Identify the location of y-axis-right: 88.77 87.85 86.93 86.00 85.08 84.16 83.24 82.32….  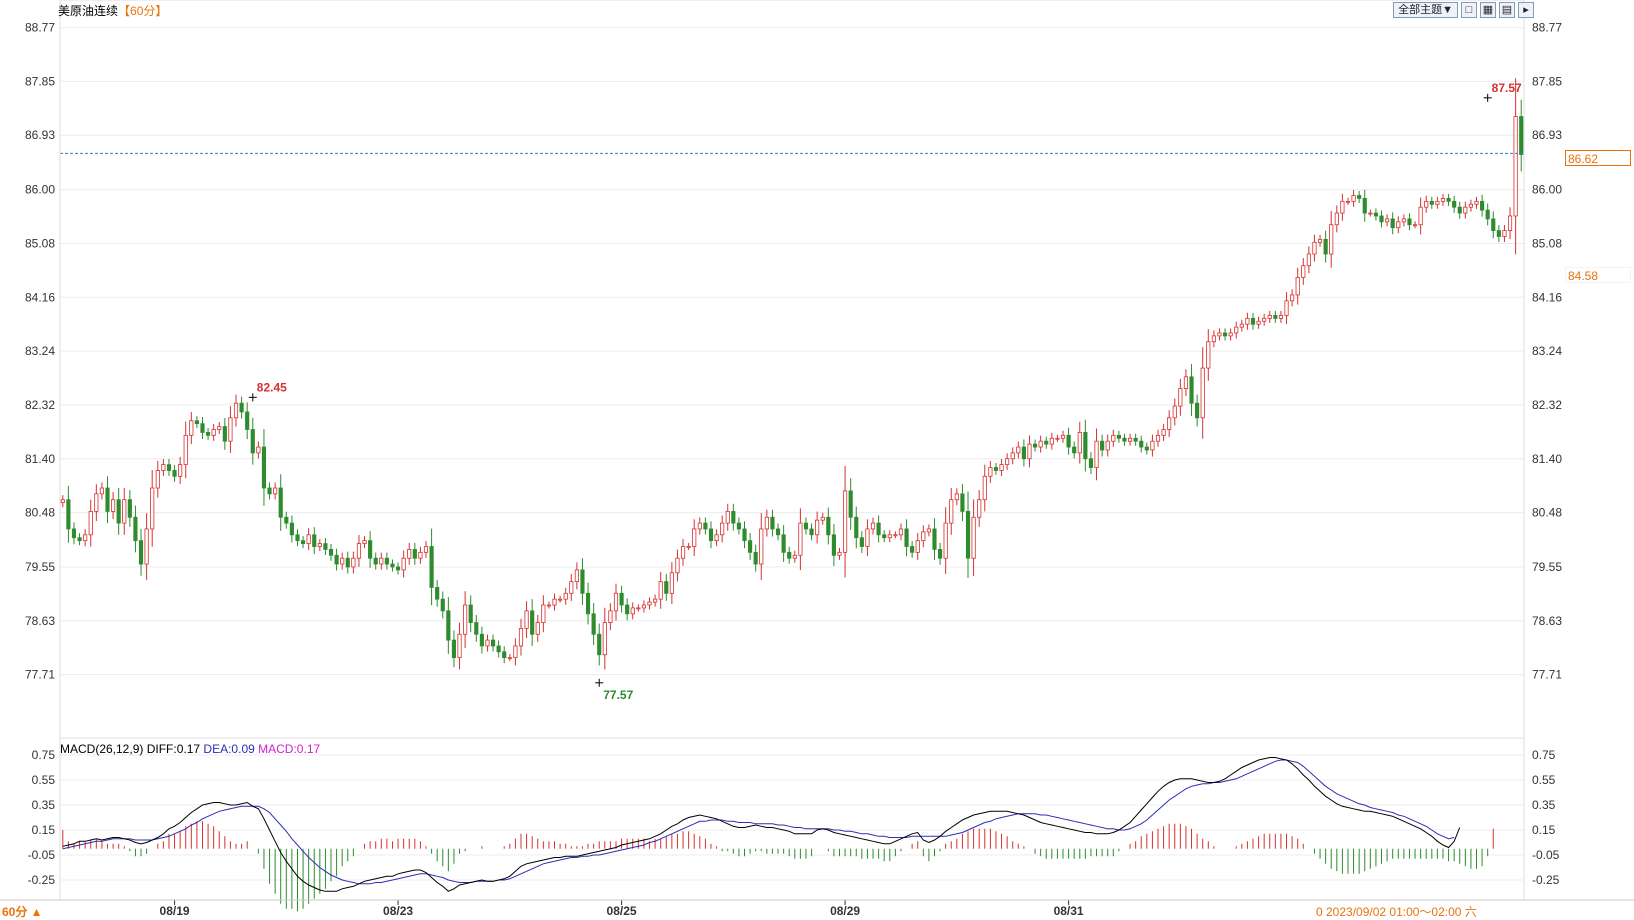
(1547, 351).